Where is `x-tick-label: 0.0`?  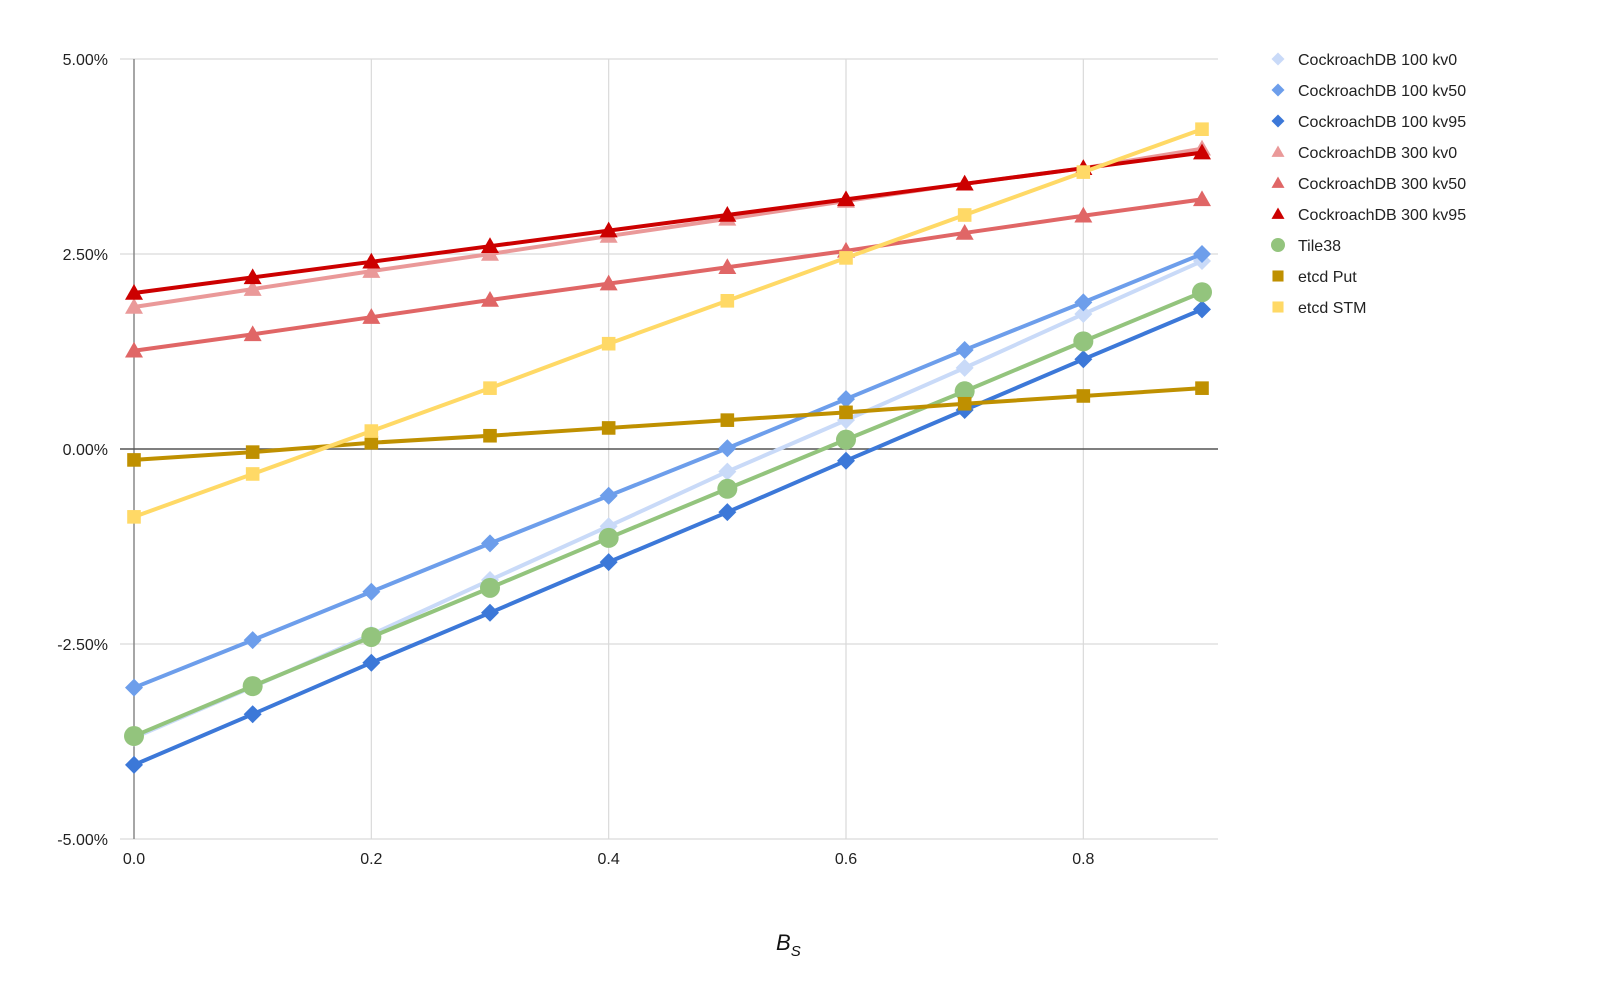 x-tick-label: 0.0 is located at coordinates (134, 859).